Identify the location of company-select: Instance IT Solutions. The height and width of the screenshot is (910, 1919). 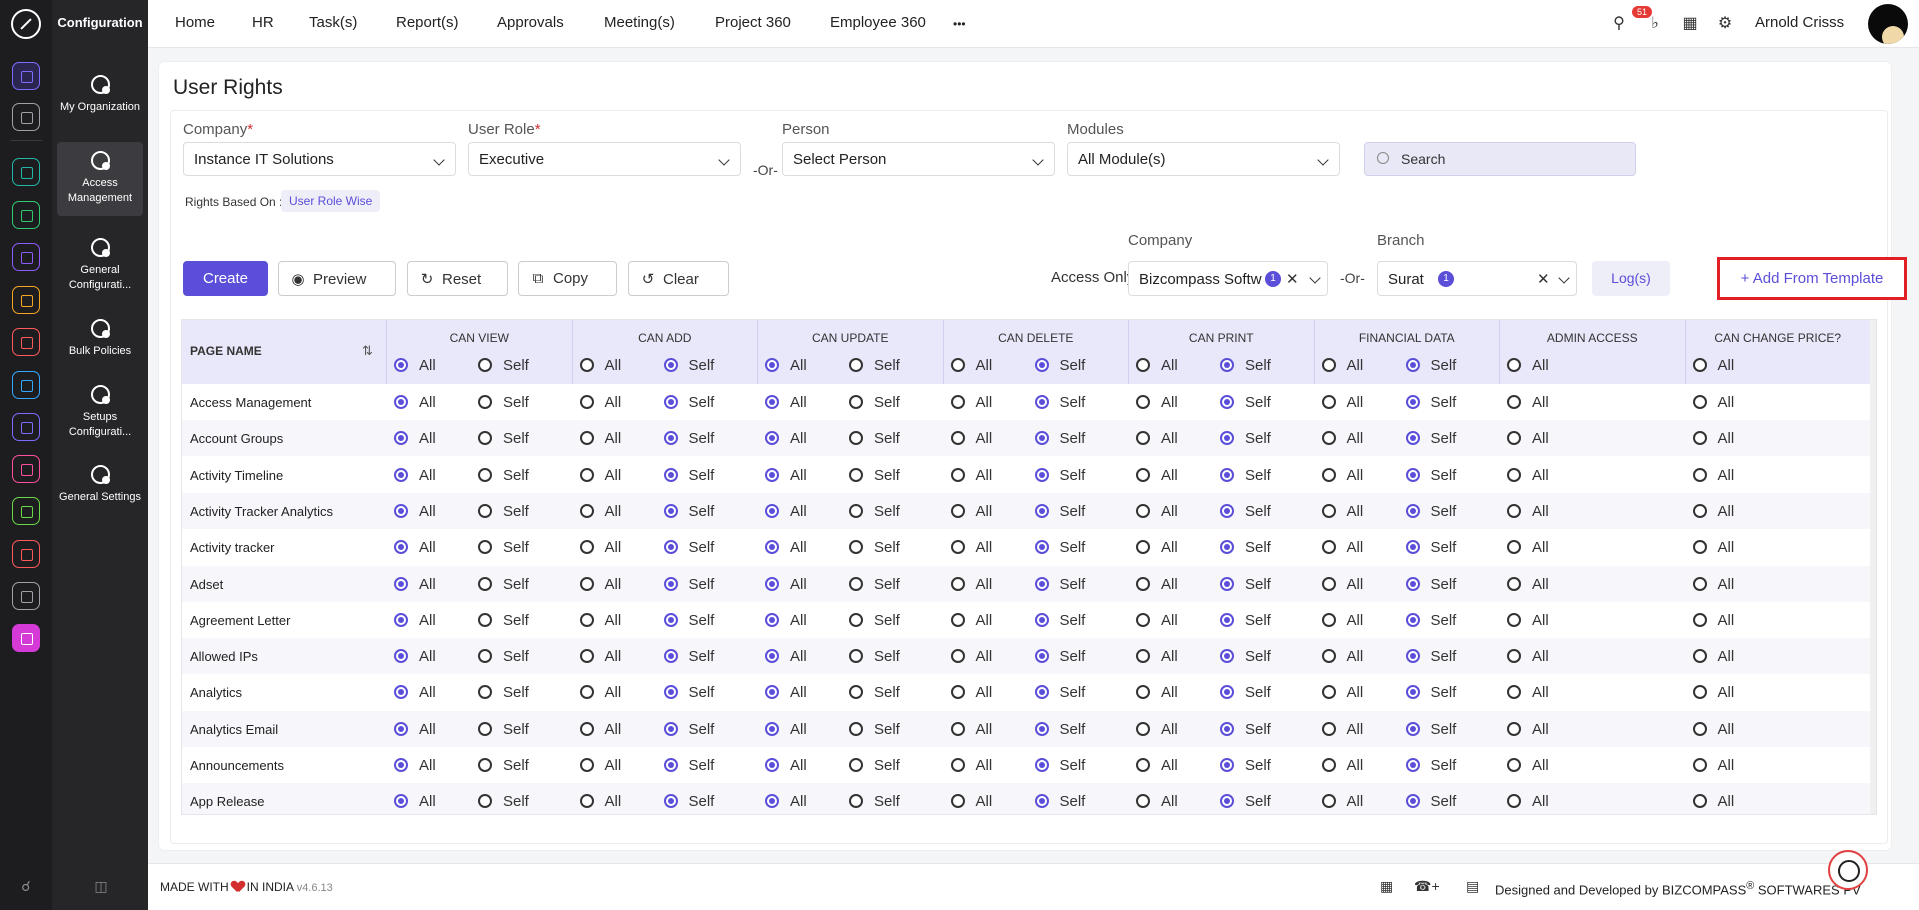
(319, 159).